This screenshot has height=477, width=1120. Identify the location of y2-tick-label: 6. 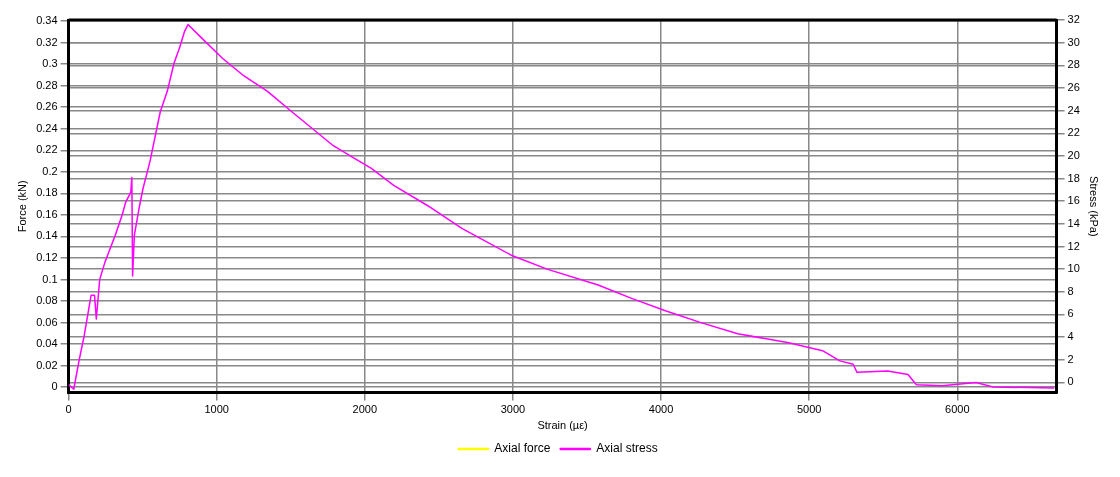
(1070, 313).